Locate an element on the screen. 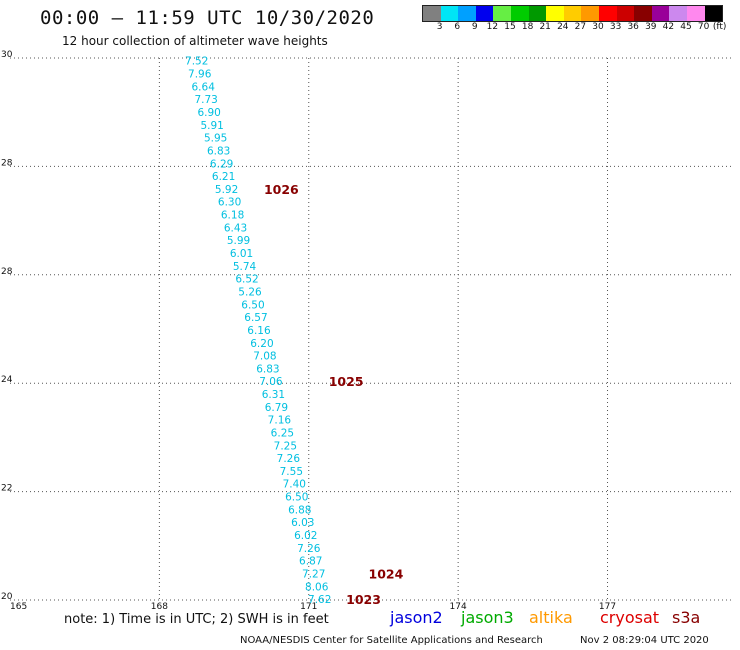  wave-height-label: 6.64 is located at coordinates (204, 88).